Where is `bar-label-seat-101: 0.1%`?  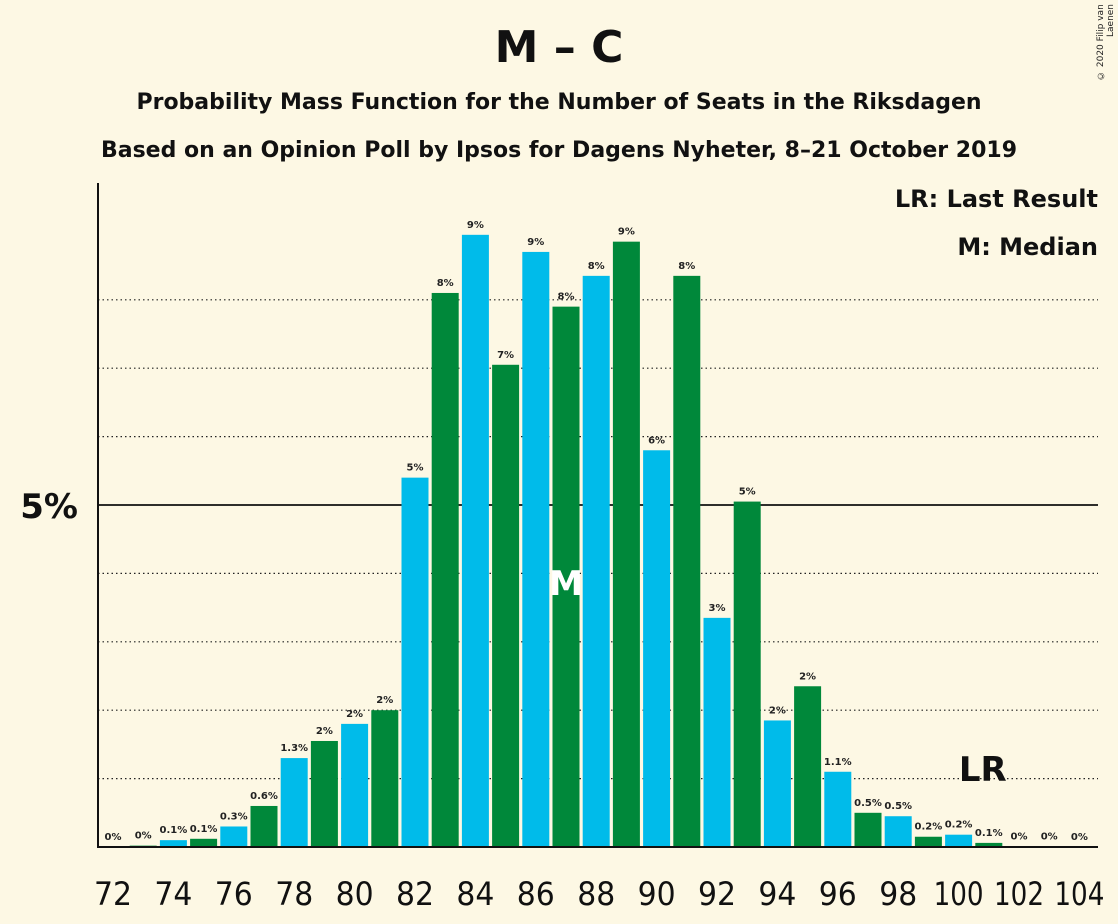
bar-label-seat-101: 0.1% is located at coordinates (989, 833).